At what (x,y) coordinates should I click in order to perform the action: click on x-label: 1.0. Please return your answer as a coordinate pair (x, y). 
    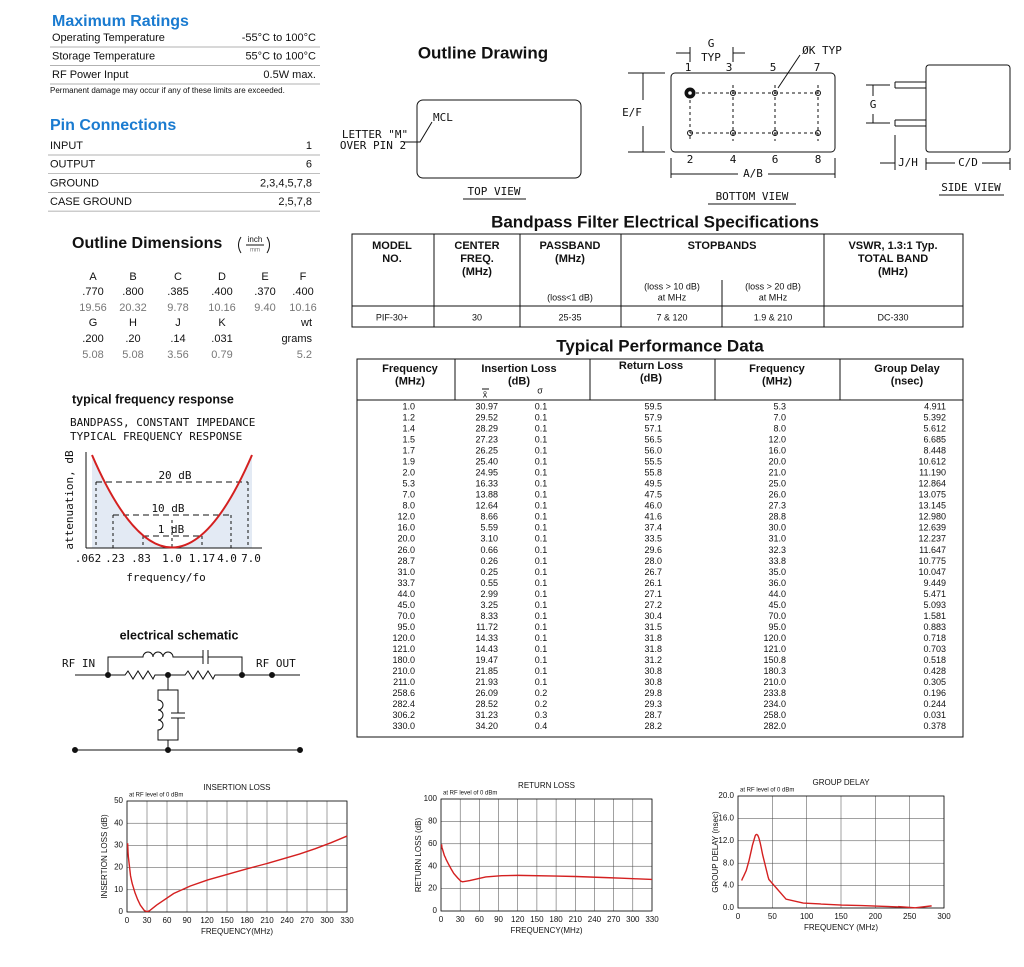
    Looking at the image, I should click on (172, 558).